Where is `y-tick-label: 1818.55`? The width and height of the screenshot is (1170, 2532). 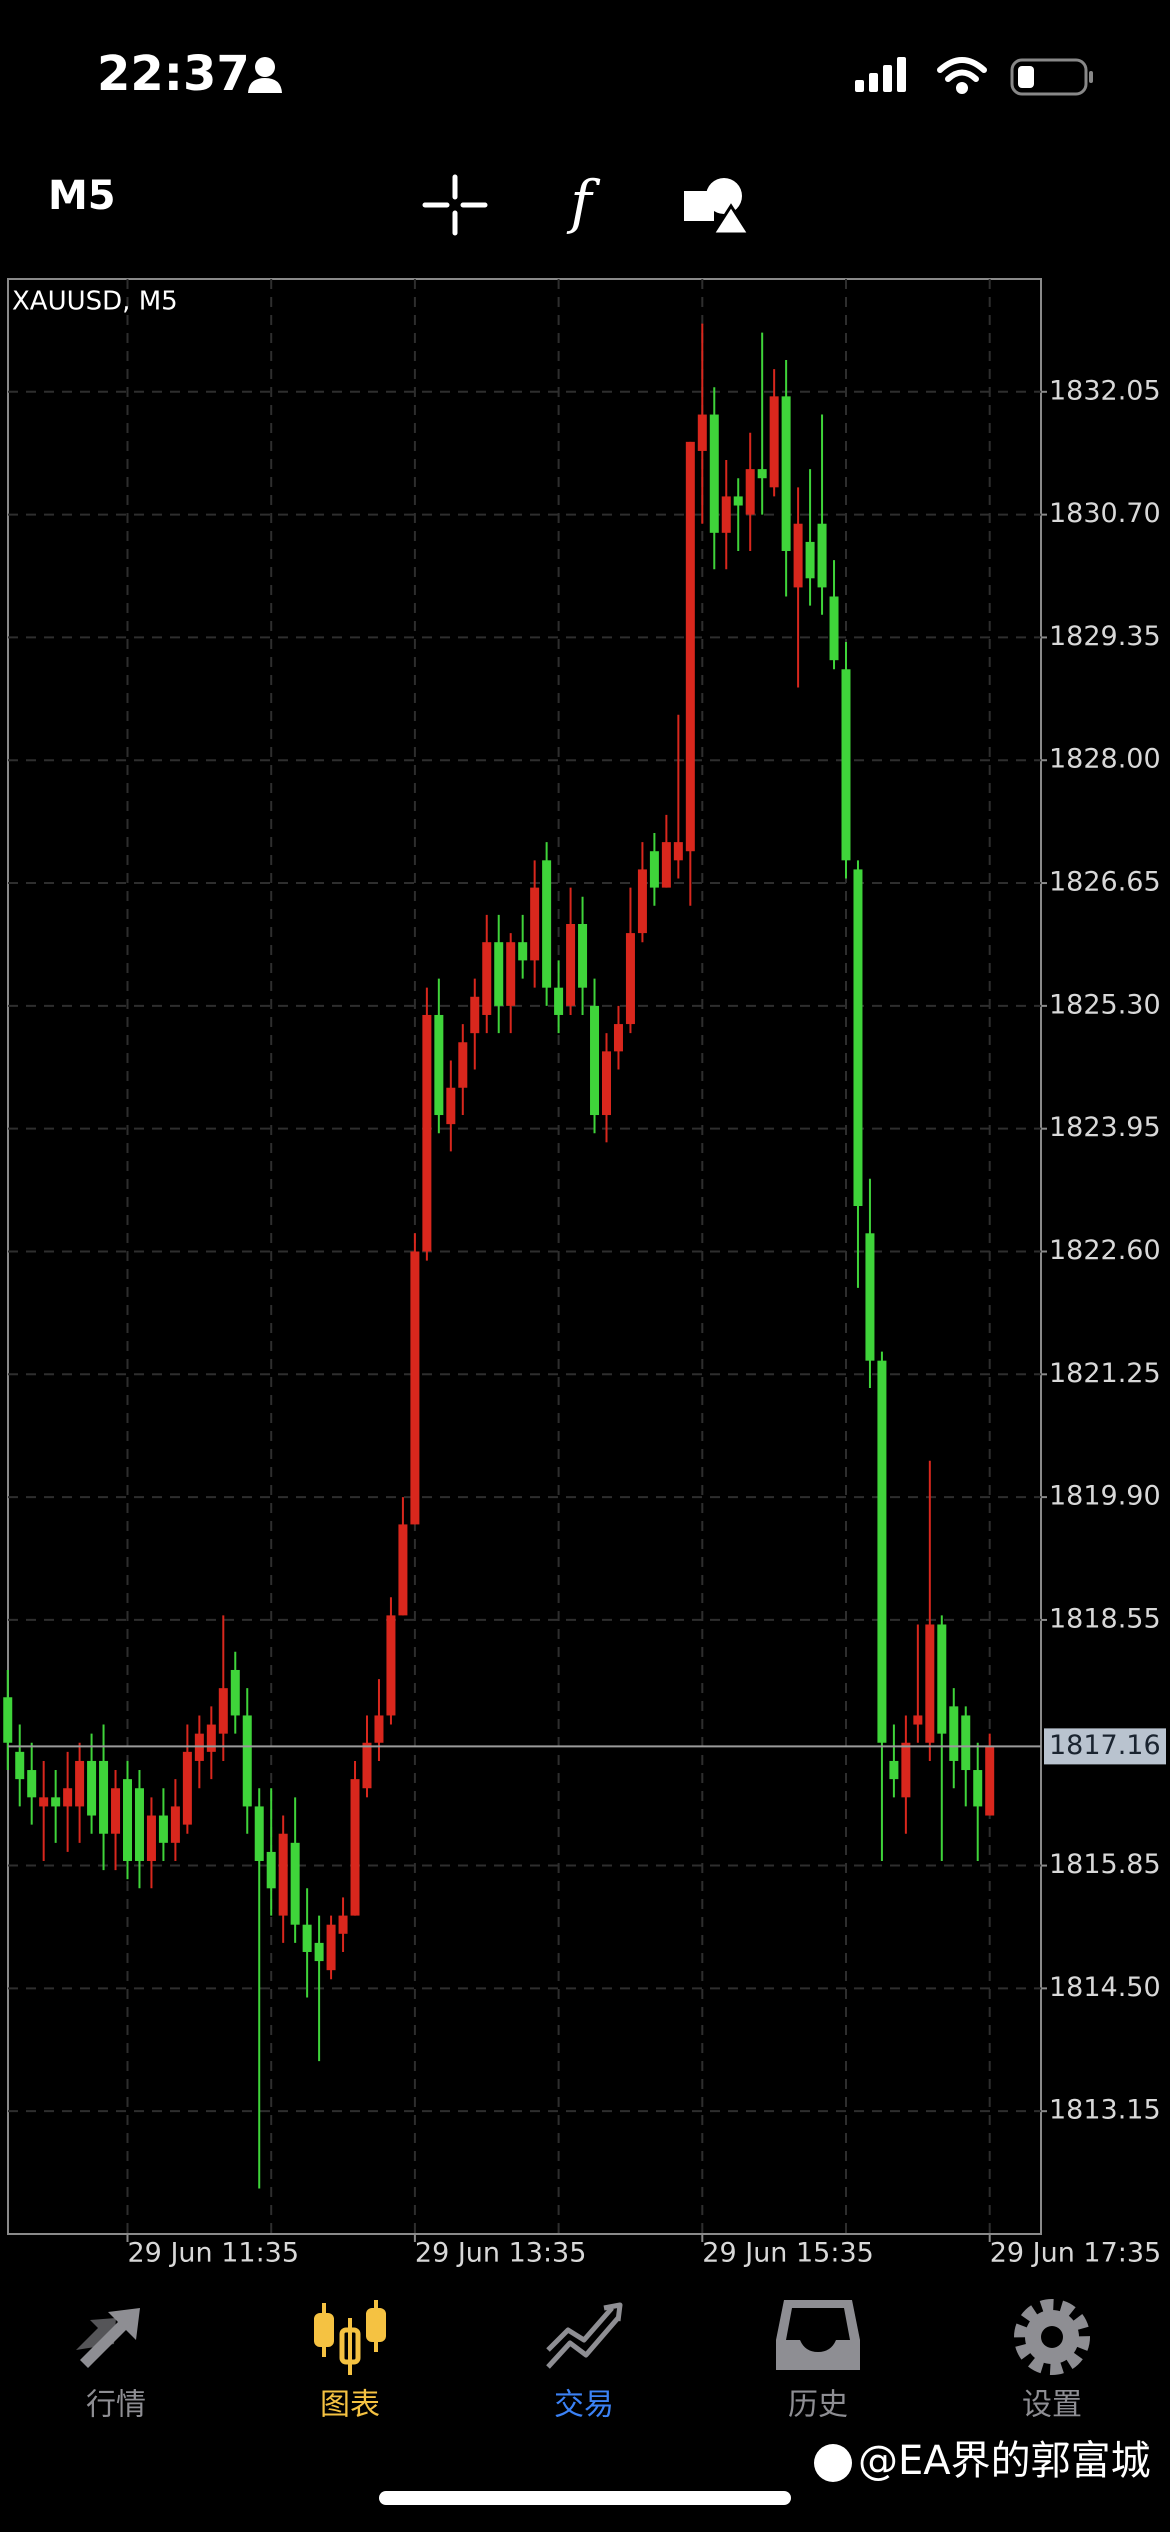
y-tick-label: 1818.55 is located at coordinates (1105, 1618).